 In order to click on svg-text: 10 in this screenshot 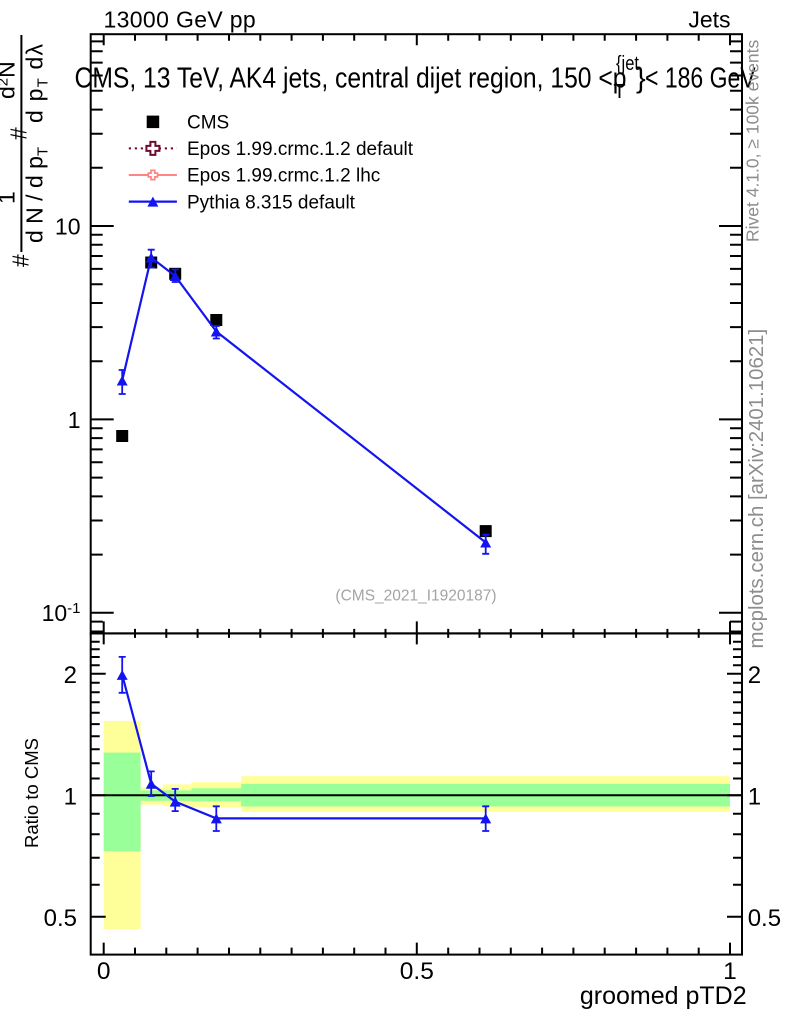, I will do `click(68, 227)`.